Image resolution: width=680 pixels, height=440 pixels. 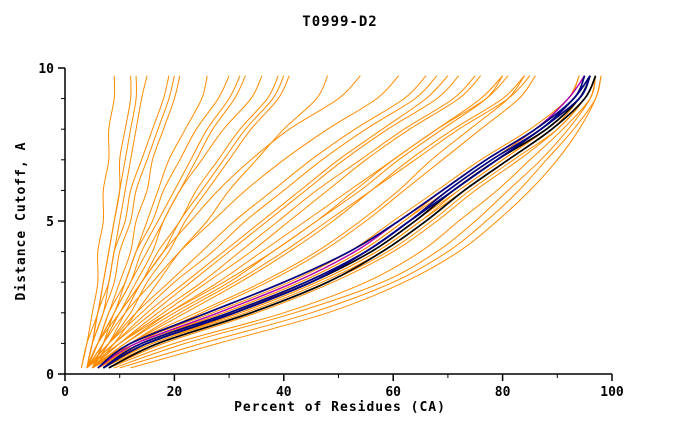 What do you see at coordinates (284, 392) in the screenshot?
I see `x-tick-label: 40` at bounding box center [284, 392].